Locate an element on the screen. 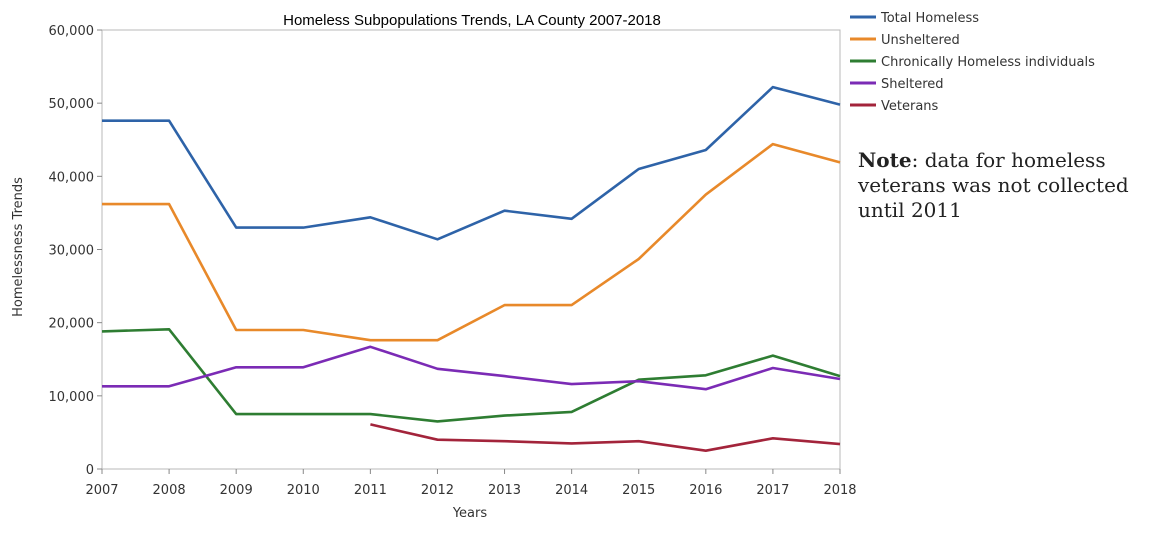 The width and height of the screenshot is (1160, 534). x-tick-label: 2010 is located at coordinates (303, 490).